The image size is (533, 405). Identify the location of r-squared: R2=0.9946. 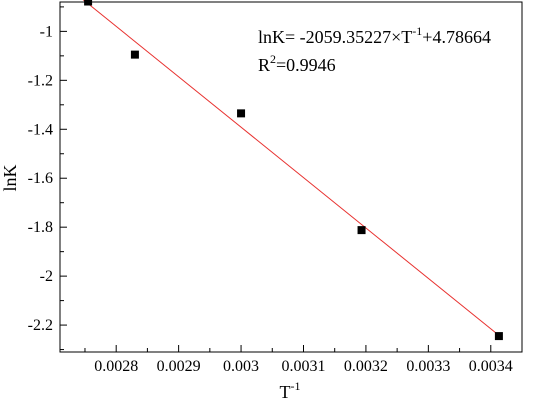
(297, 63).